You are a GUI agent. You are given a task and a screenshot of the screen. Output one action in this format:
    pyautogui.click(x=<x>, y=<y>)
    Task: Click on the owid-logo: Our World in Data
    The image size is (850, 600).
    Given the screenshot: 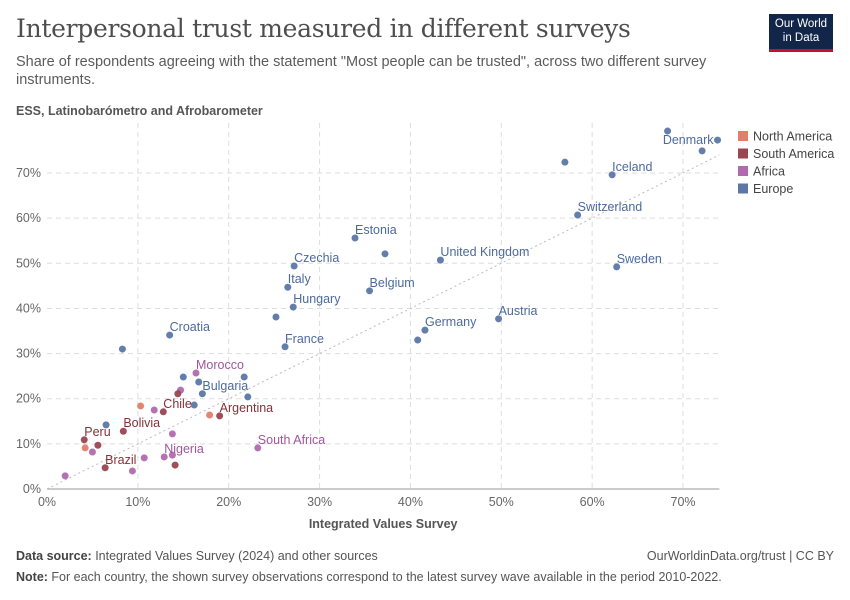 What is the action you would take?
    pyautogui.click(x=801, y=33)
    